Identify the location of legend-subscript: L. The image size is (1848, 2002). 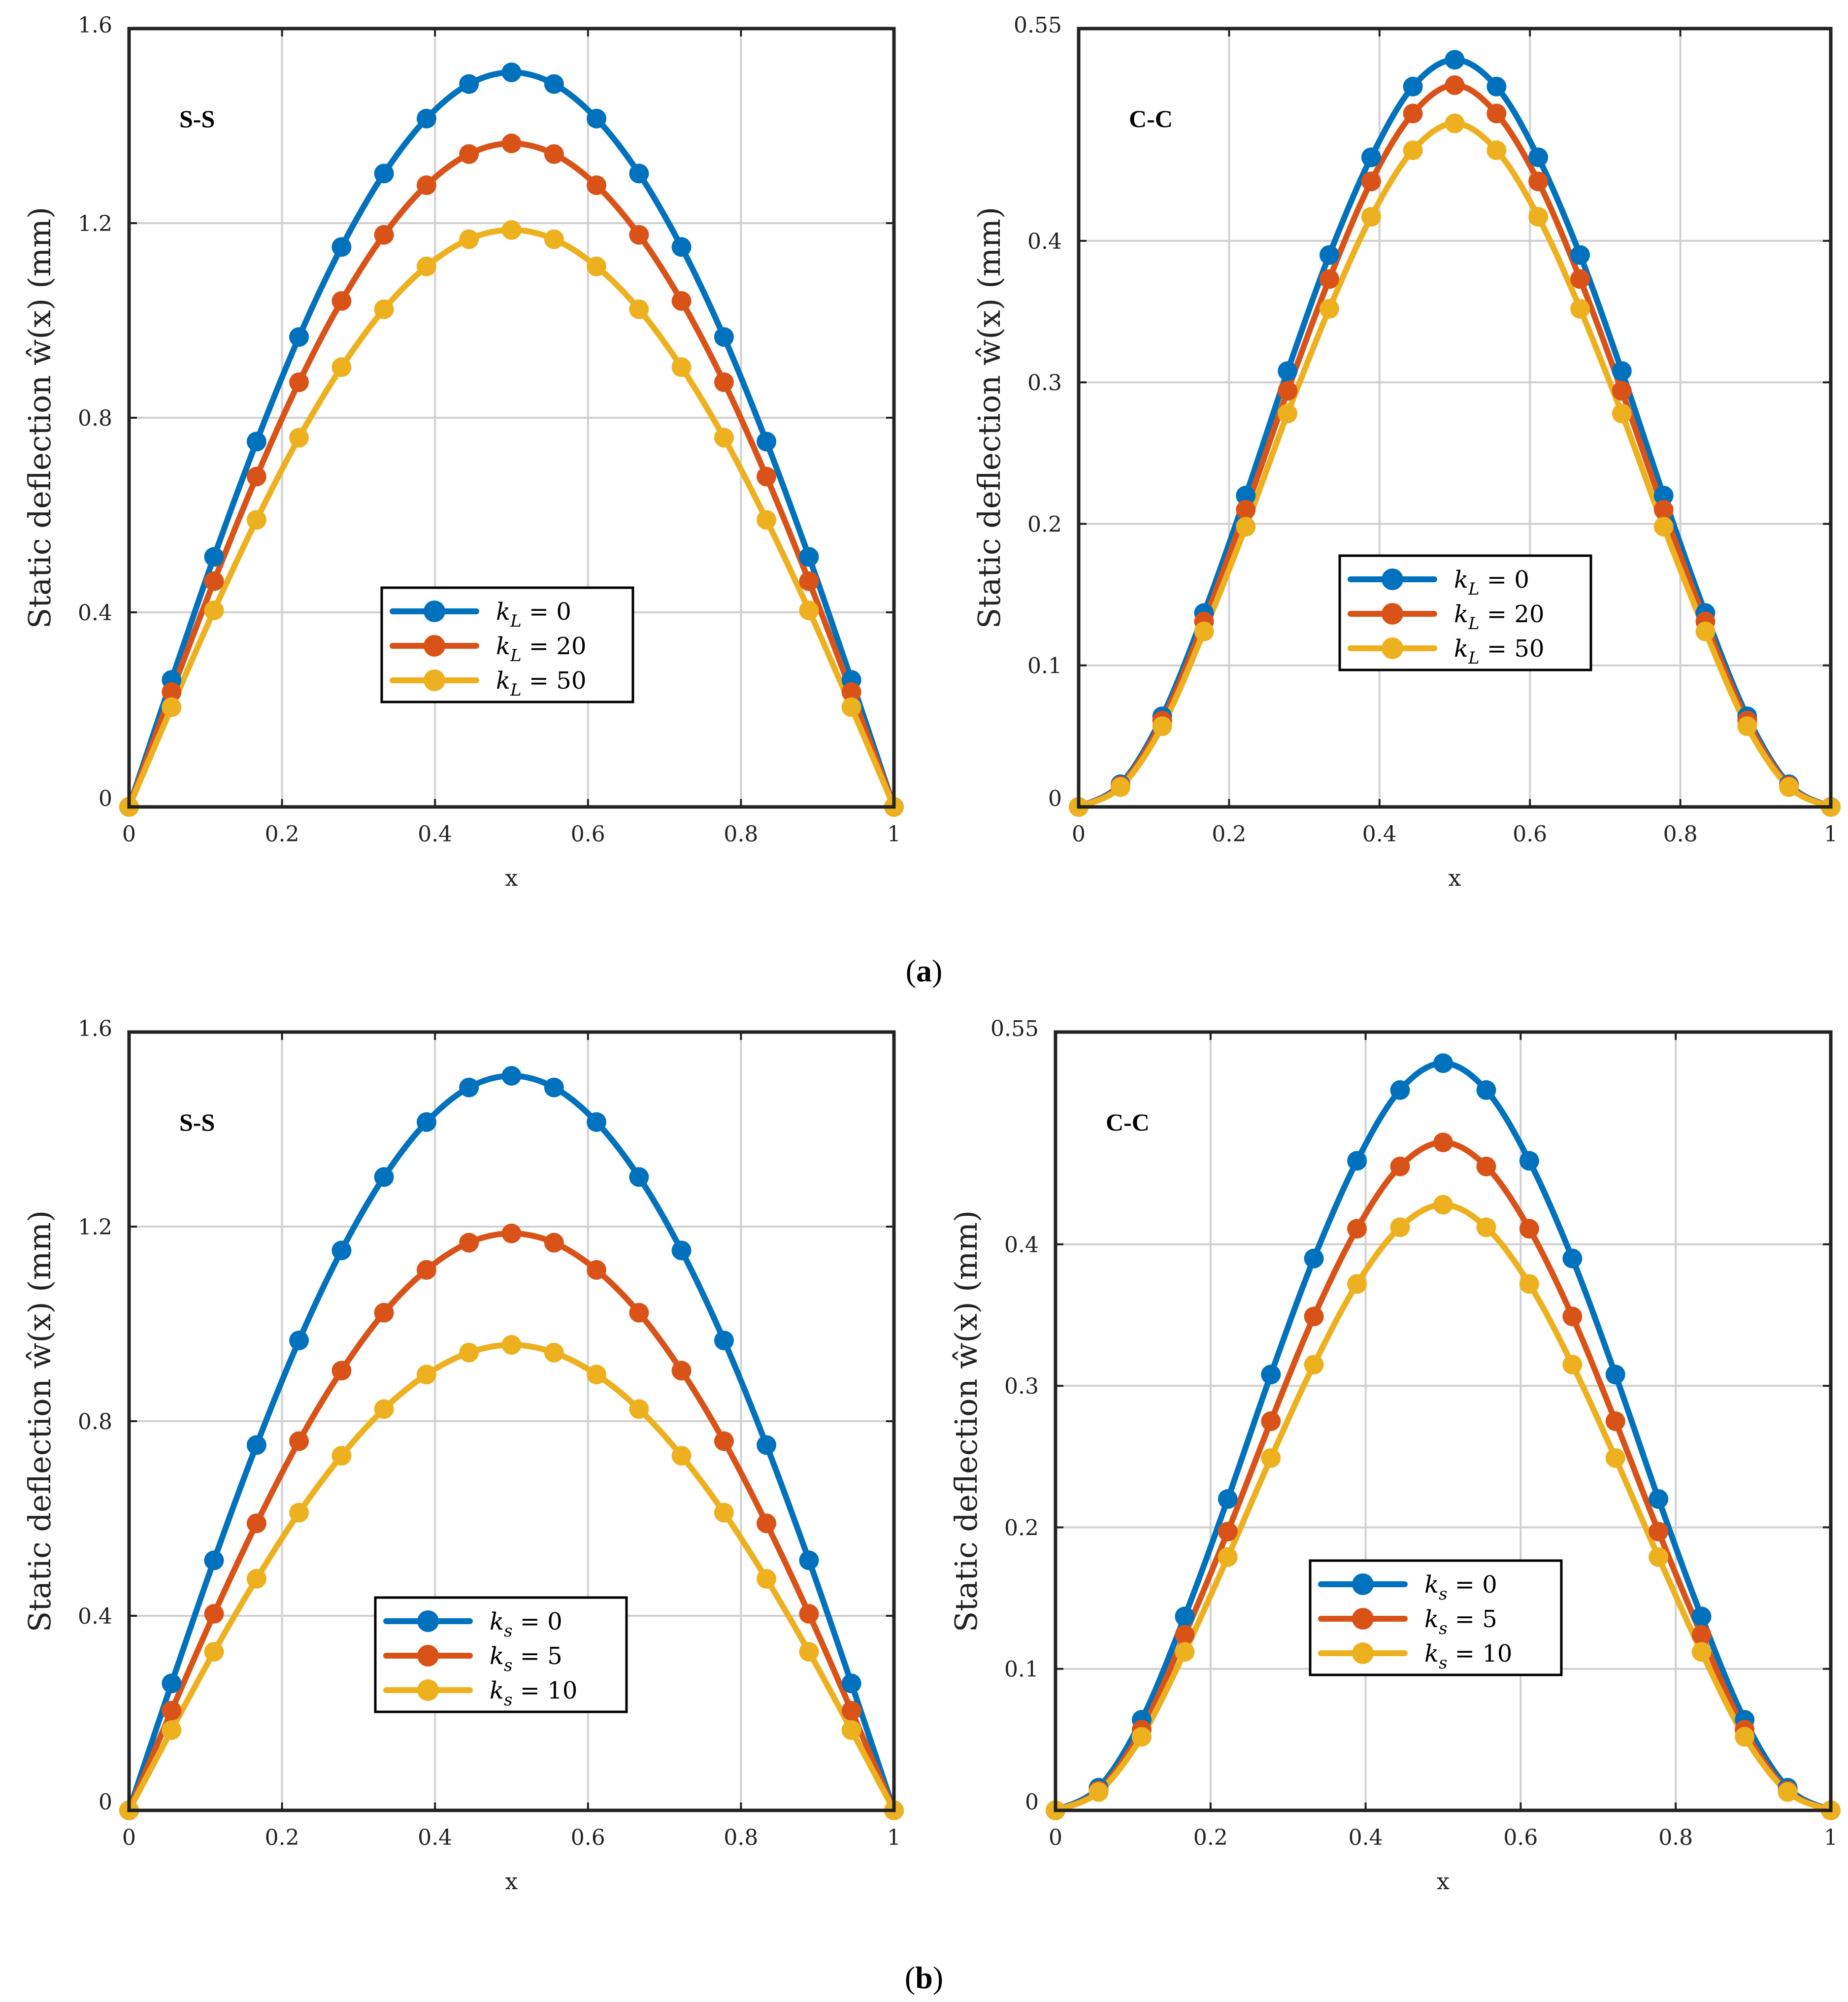
(516, 621).